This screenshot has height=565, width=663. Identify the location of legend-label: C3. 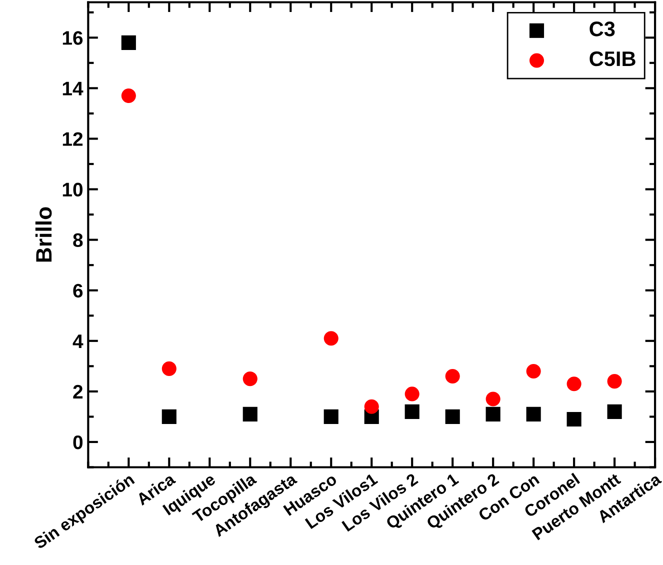
(602, 29).